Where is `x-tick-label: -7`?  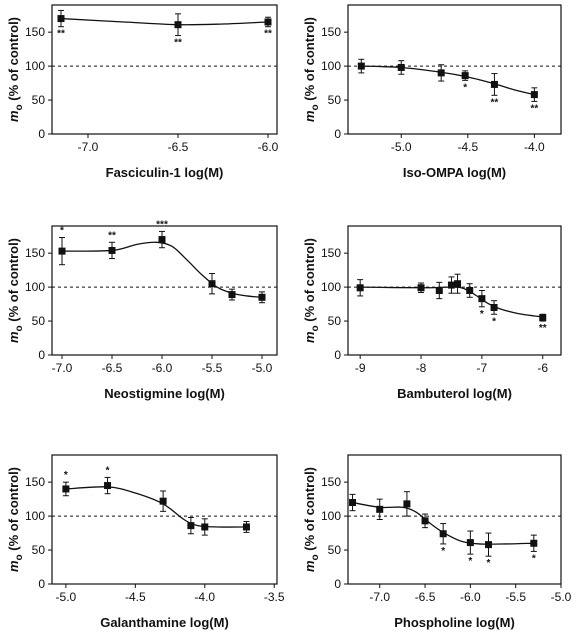 x-tick-label: -7 is located at coordinates (482, 368).